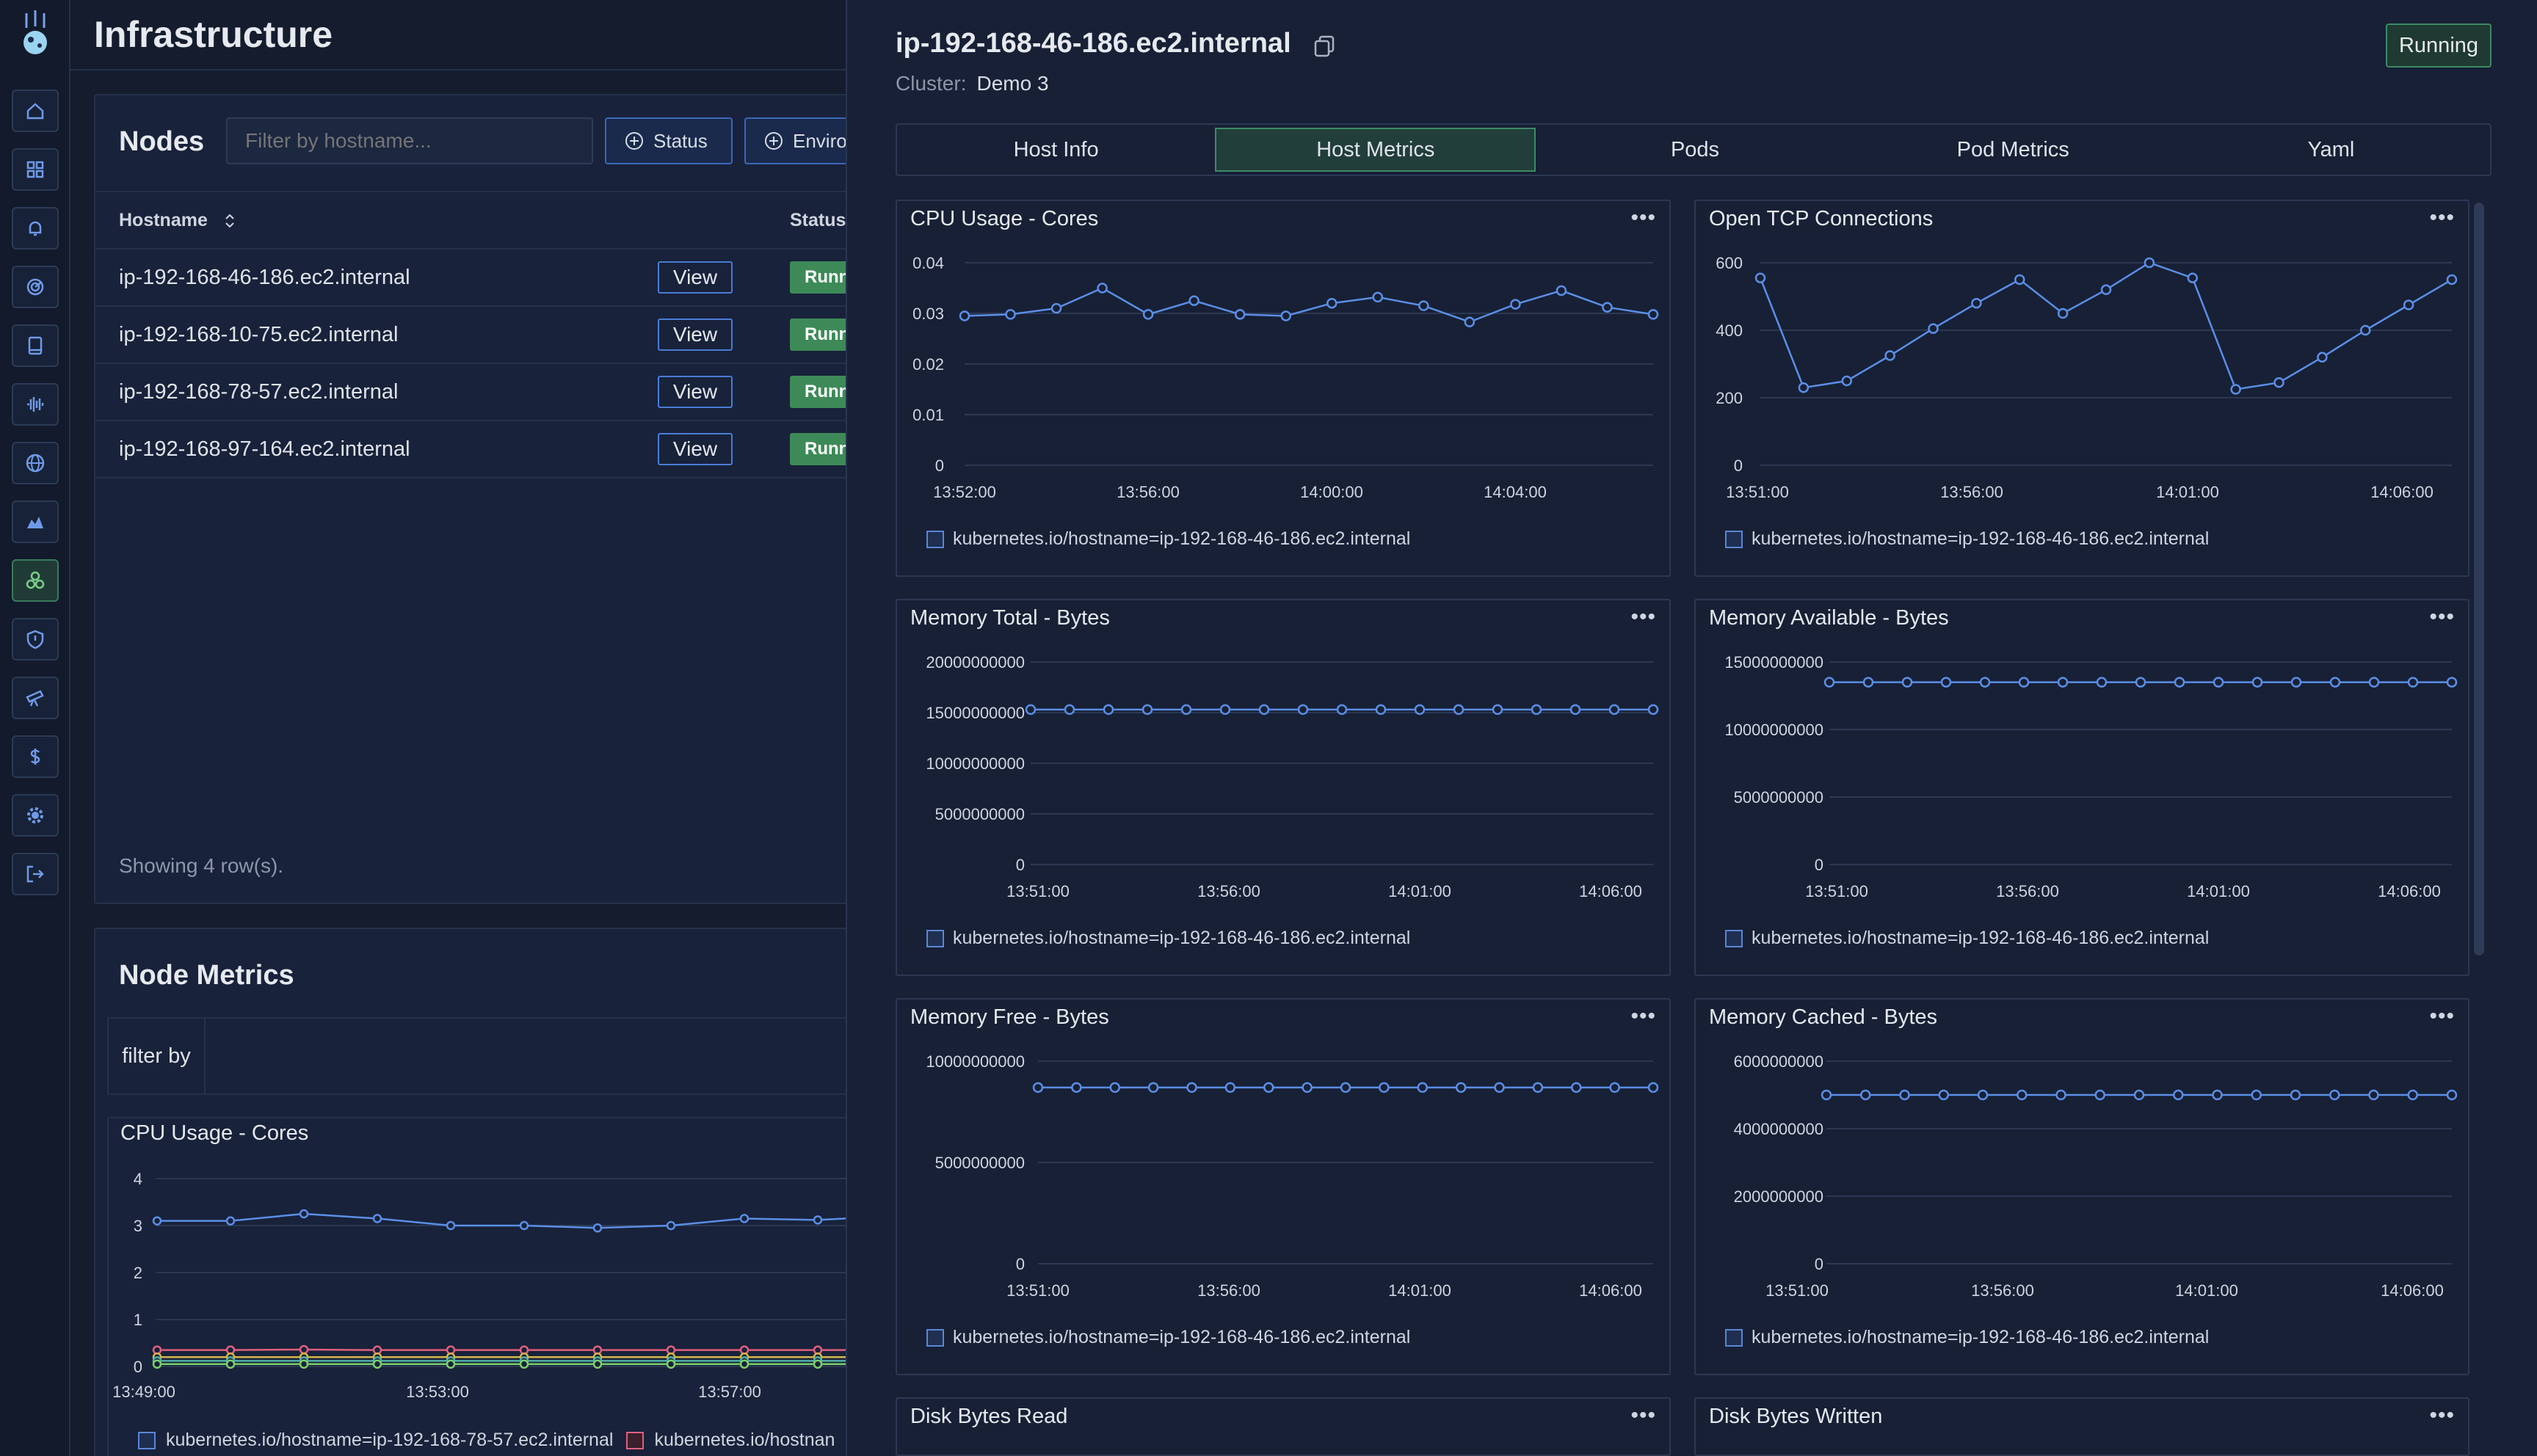 This screenshot has height=1456, width=2537. Describe the element at coordinates (669, 140) in the screenshot. I see `status-filter-button: Status` at that location.